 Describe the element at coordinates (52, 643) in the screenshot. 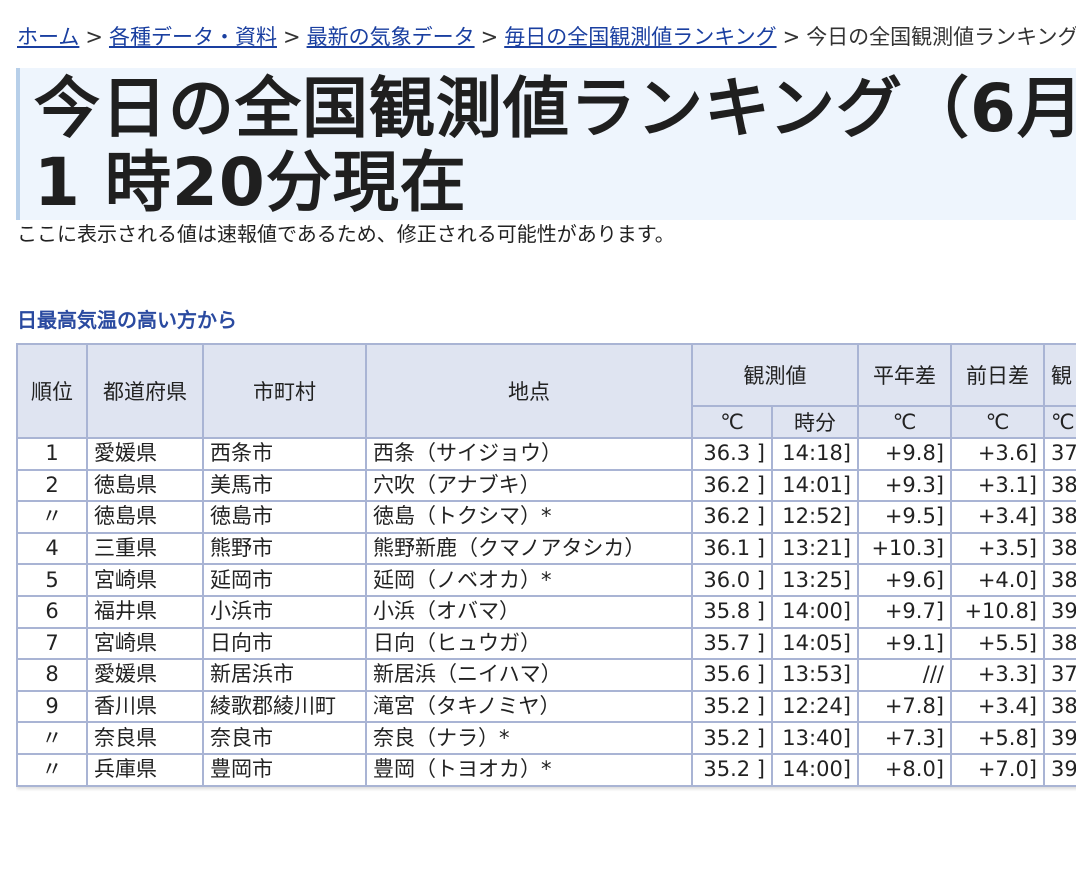

I see `cell-rank: 7` at that location.